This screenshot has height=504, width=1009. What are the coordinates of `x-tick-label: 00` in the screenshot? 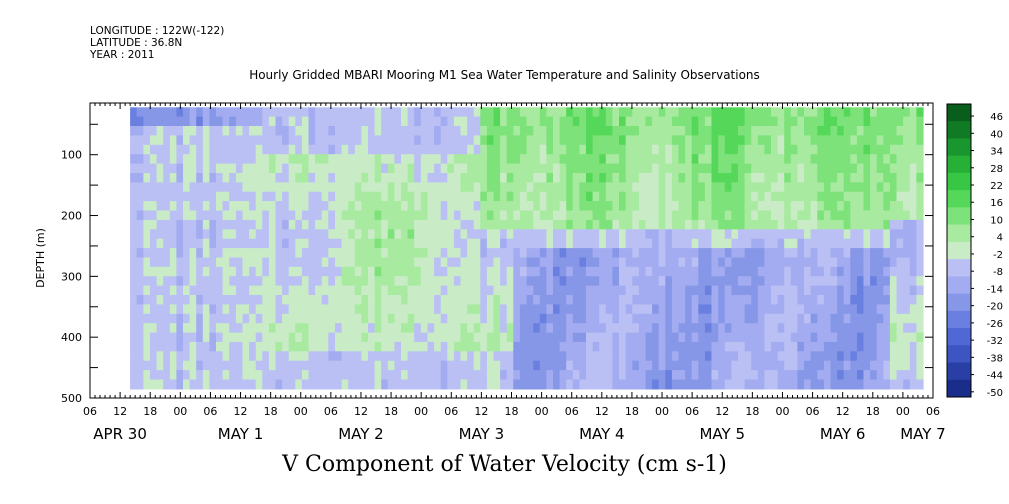 It's located at (782, 411).